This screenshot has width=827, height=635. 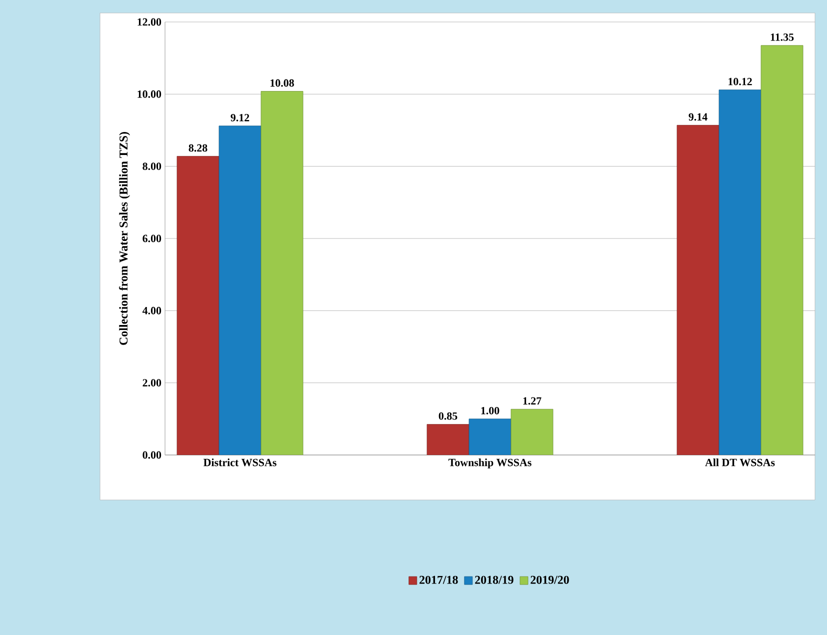 I want to click on data-label: 9.14, so click(x=698, y=117).